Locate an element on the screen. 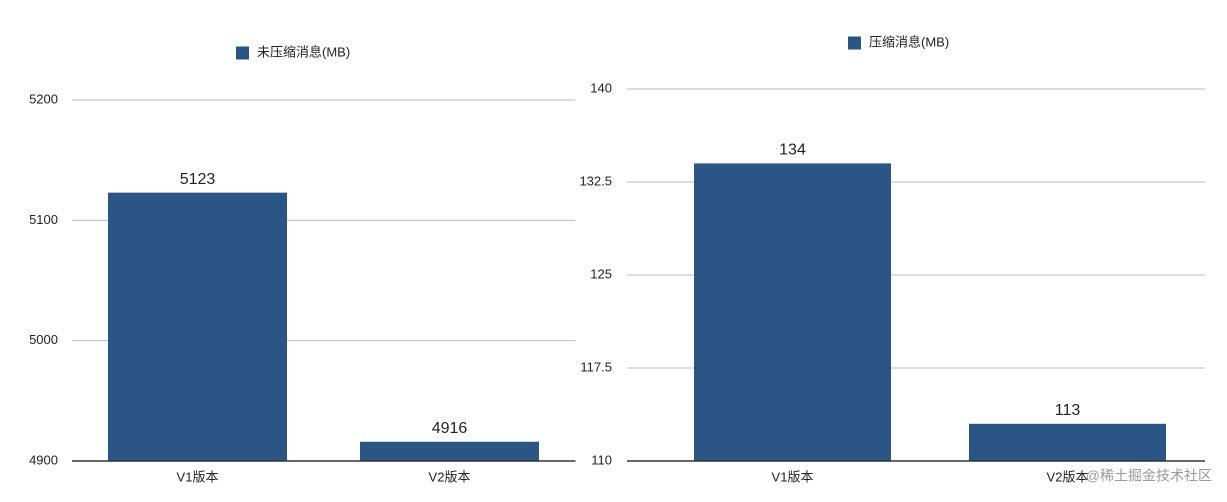 This screenshot has width=1227, height=502. legend-label: 压缩消息(MB) is located at coordinates (909, 41).